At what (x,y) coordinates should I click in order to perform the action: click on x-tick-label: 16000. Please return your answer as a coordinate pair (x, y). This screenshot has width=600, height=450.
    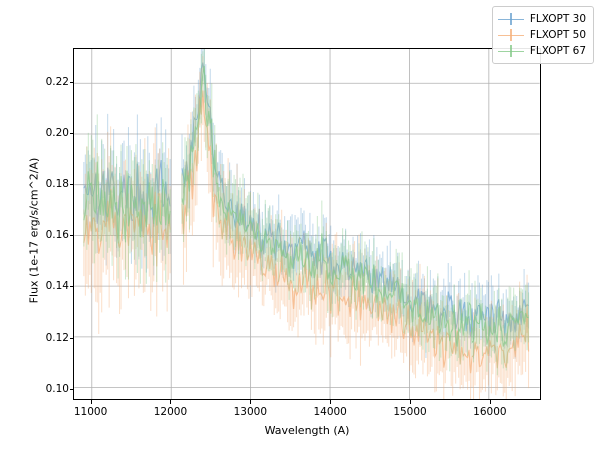
    Looking at the image, I should click on (490, 412).